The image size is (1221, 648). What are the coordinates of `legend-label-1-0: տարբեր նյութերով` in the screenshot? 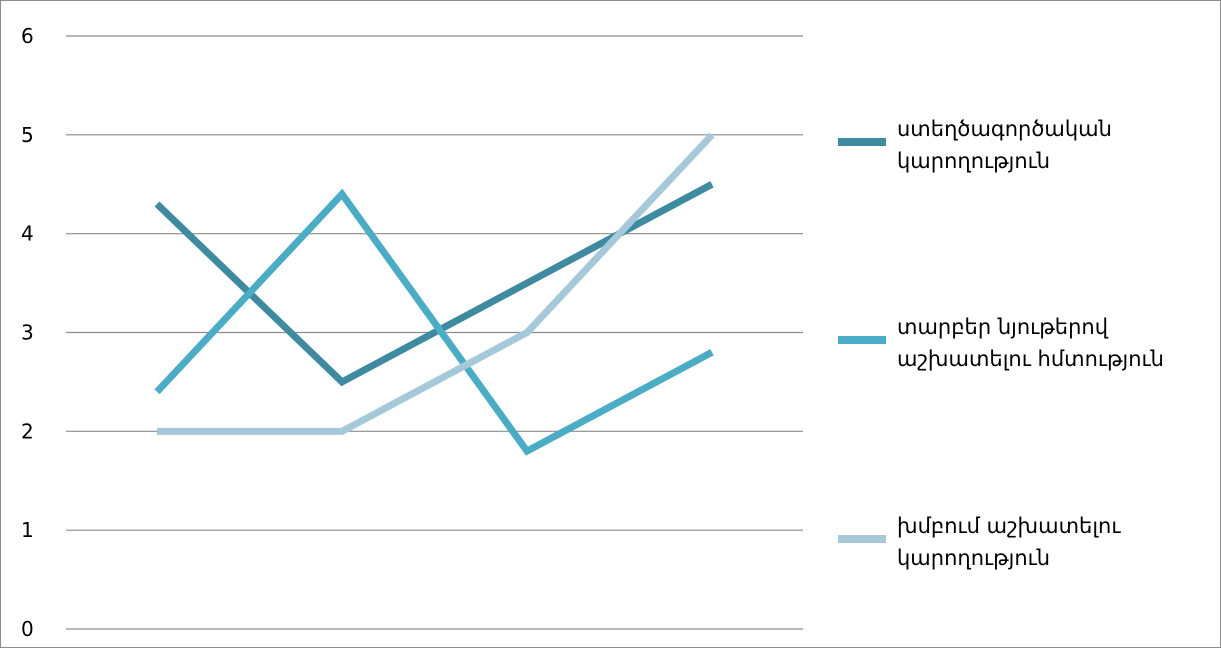 It's located at (1003, 327).